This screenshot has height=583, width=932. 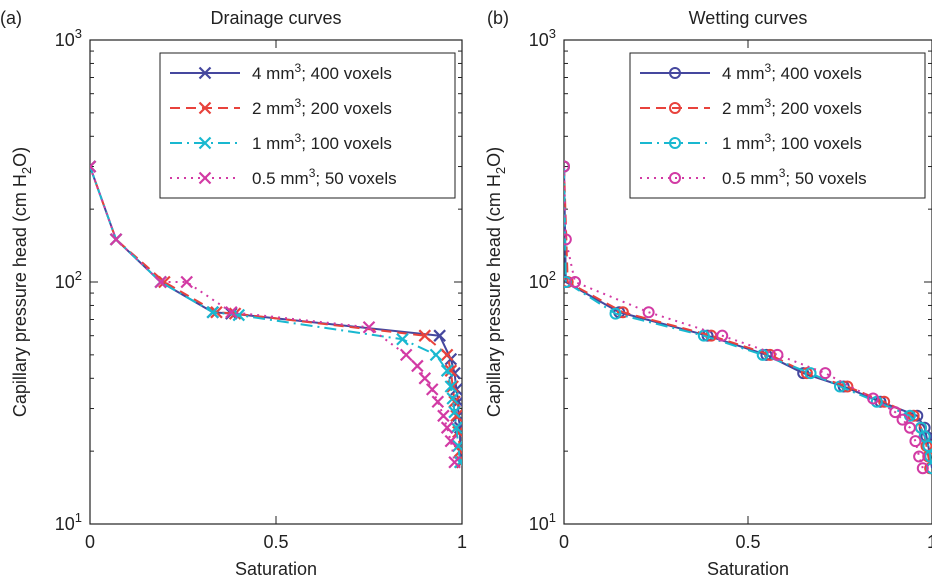 I want to click on chart-title: Wetting curves, so click(x=748, y=18).